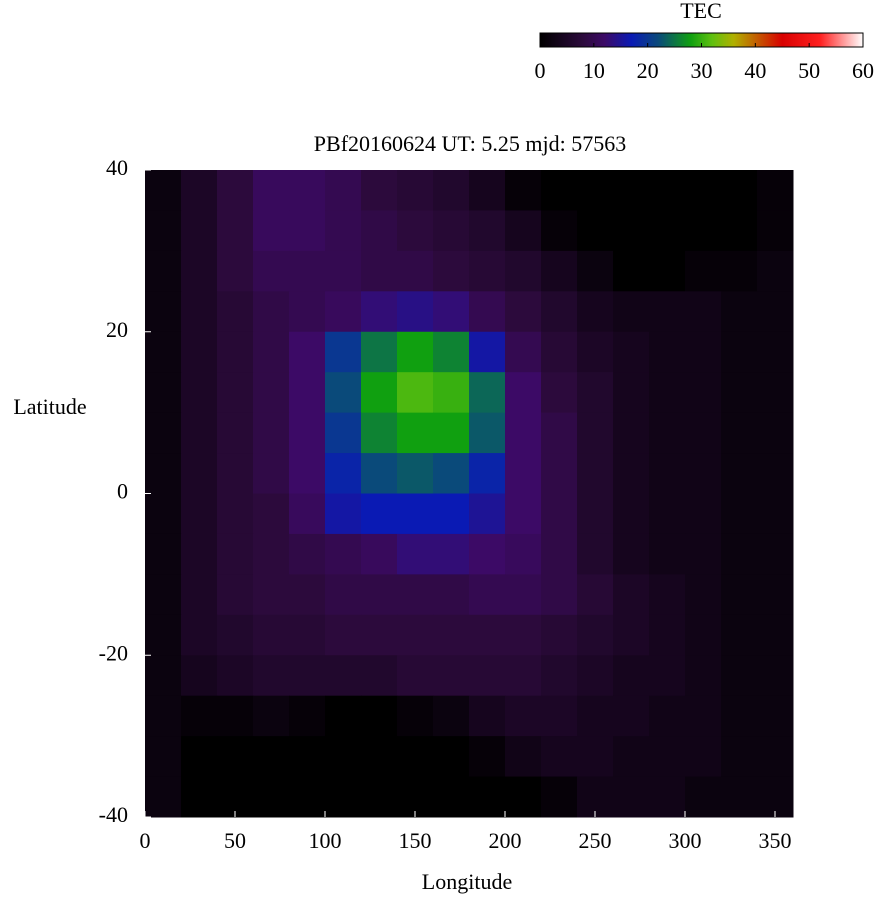 The width and height of the screenshot is (878, 905). What do you see at coordinates (122, 491) in the screenshot?
I see `y-tick-label: 0` at bounding box center [122, 491].